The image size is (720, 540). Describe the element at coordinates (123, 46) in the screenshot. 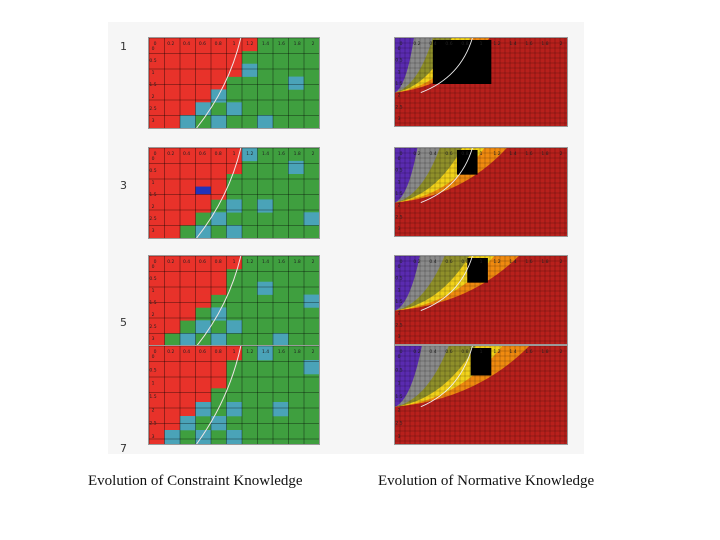

I see `row-number-1: 1` at that location.